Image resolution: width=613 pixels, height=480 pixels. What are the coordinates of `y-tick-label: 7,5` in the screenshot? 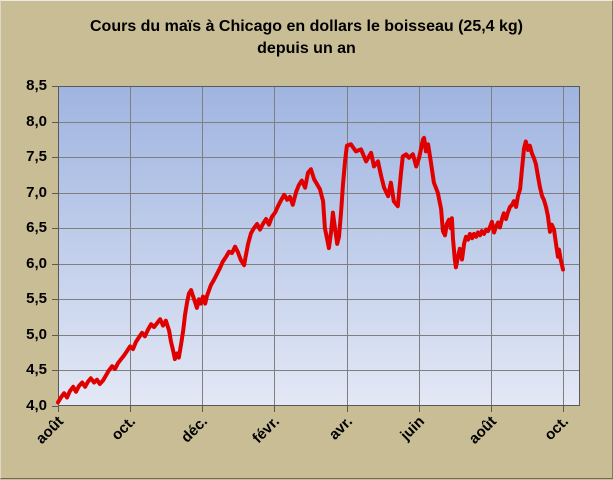 It's located at (36, 157).